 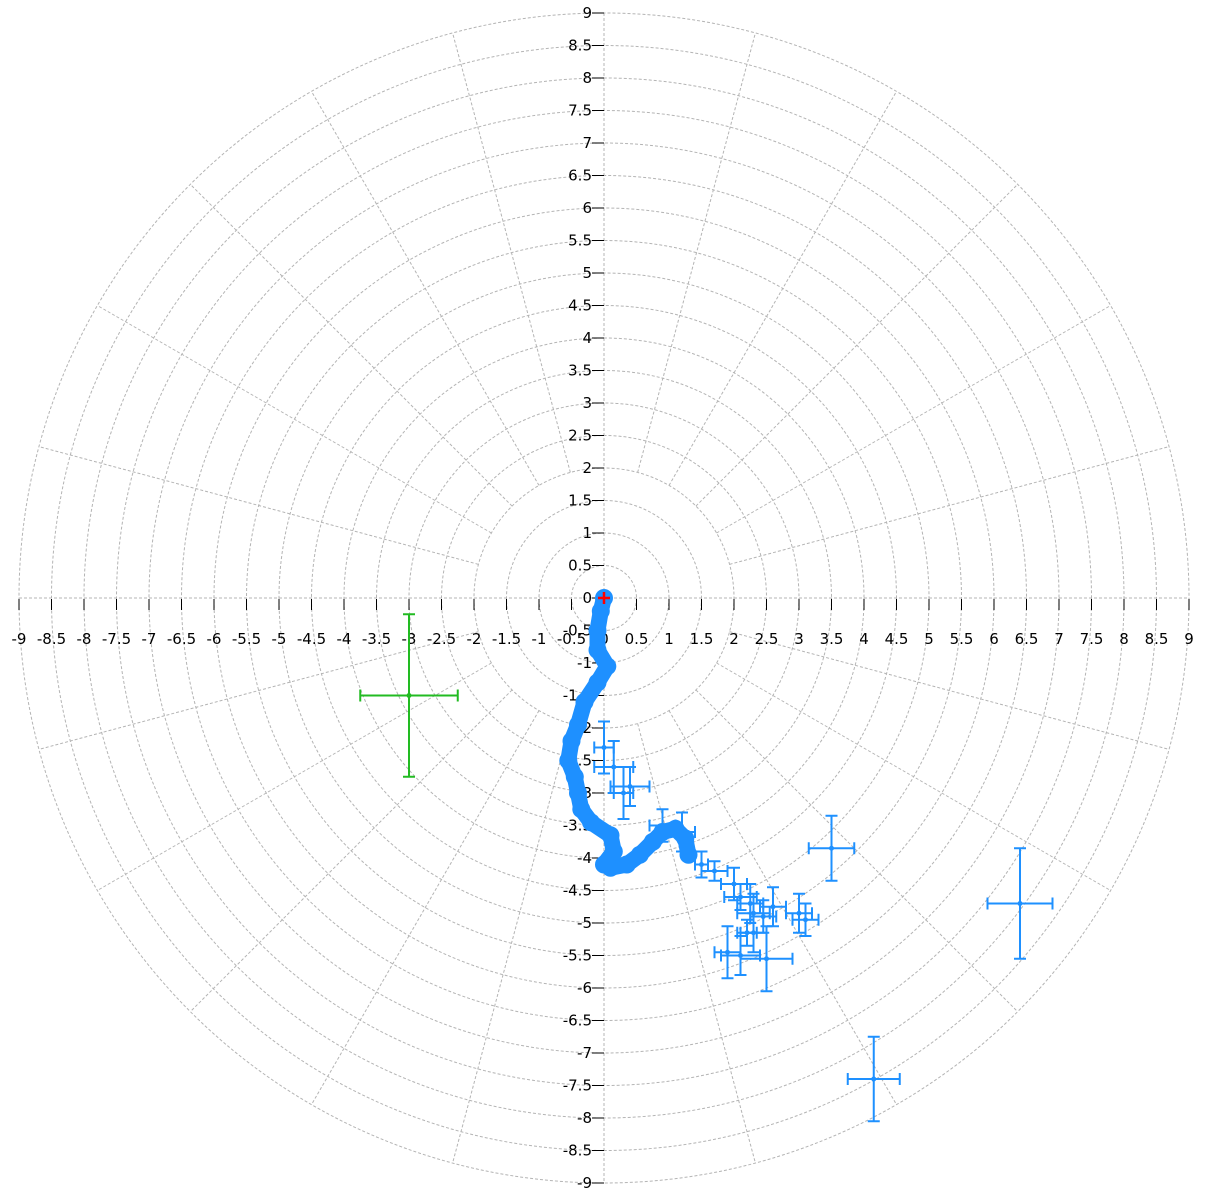 What do you see at coordinates (279, 639) in the screenshot?
I see `x-tick-label: -5` at bounding box center [279, 639].